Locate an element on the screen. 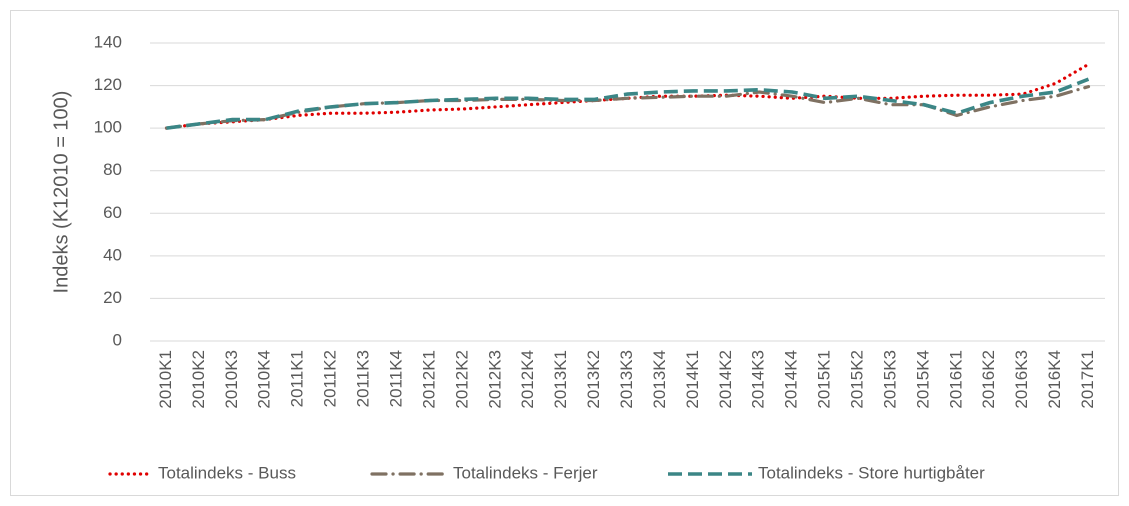 The width and height of the screenshot is (1129, 506). x-tick-label: 2014K1 is located at coordinates (692, 379).